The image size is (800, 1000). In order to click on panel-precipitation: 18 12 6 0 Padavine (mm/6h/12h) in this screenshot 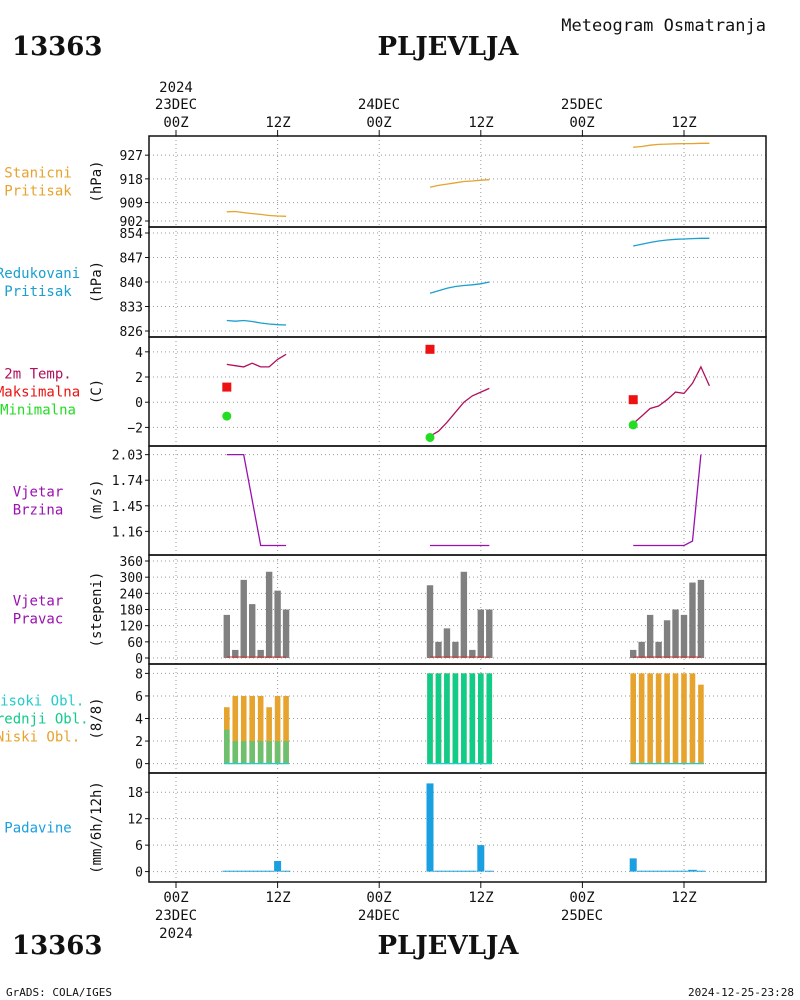, I will do `click(385, 827)`.